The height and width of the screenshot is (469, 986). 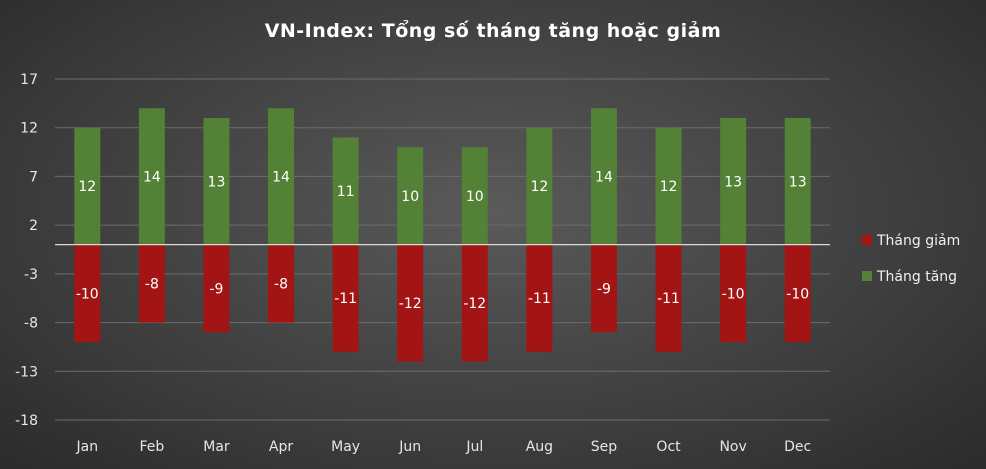 What do you see at coordinates (26, 421) in the screenshot?
I see `y-tick-label: -18` at bounding box center [26, 421].